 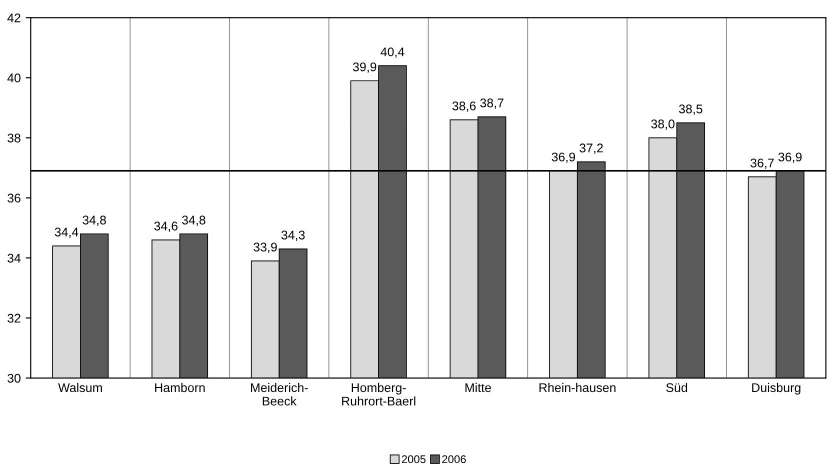 I want to click on legend-label: 2005, so click(x=414, y=459).